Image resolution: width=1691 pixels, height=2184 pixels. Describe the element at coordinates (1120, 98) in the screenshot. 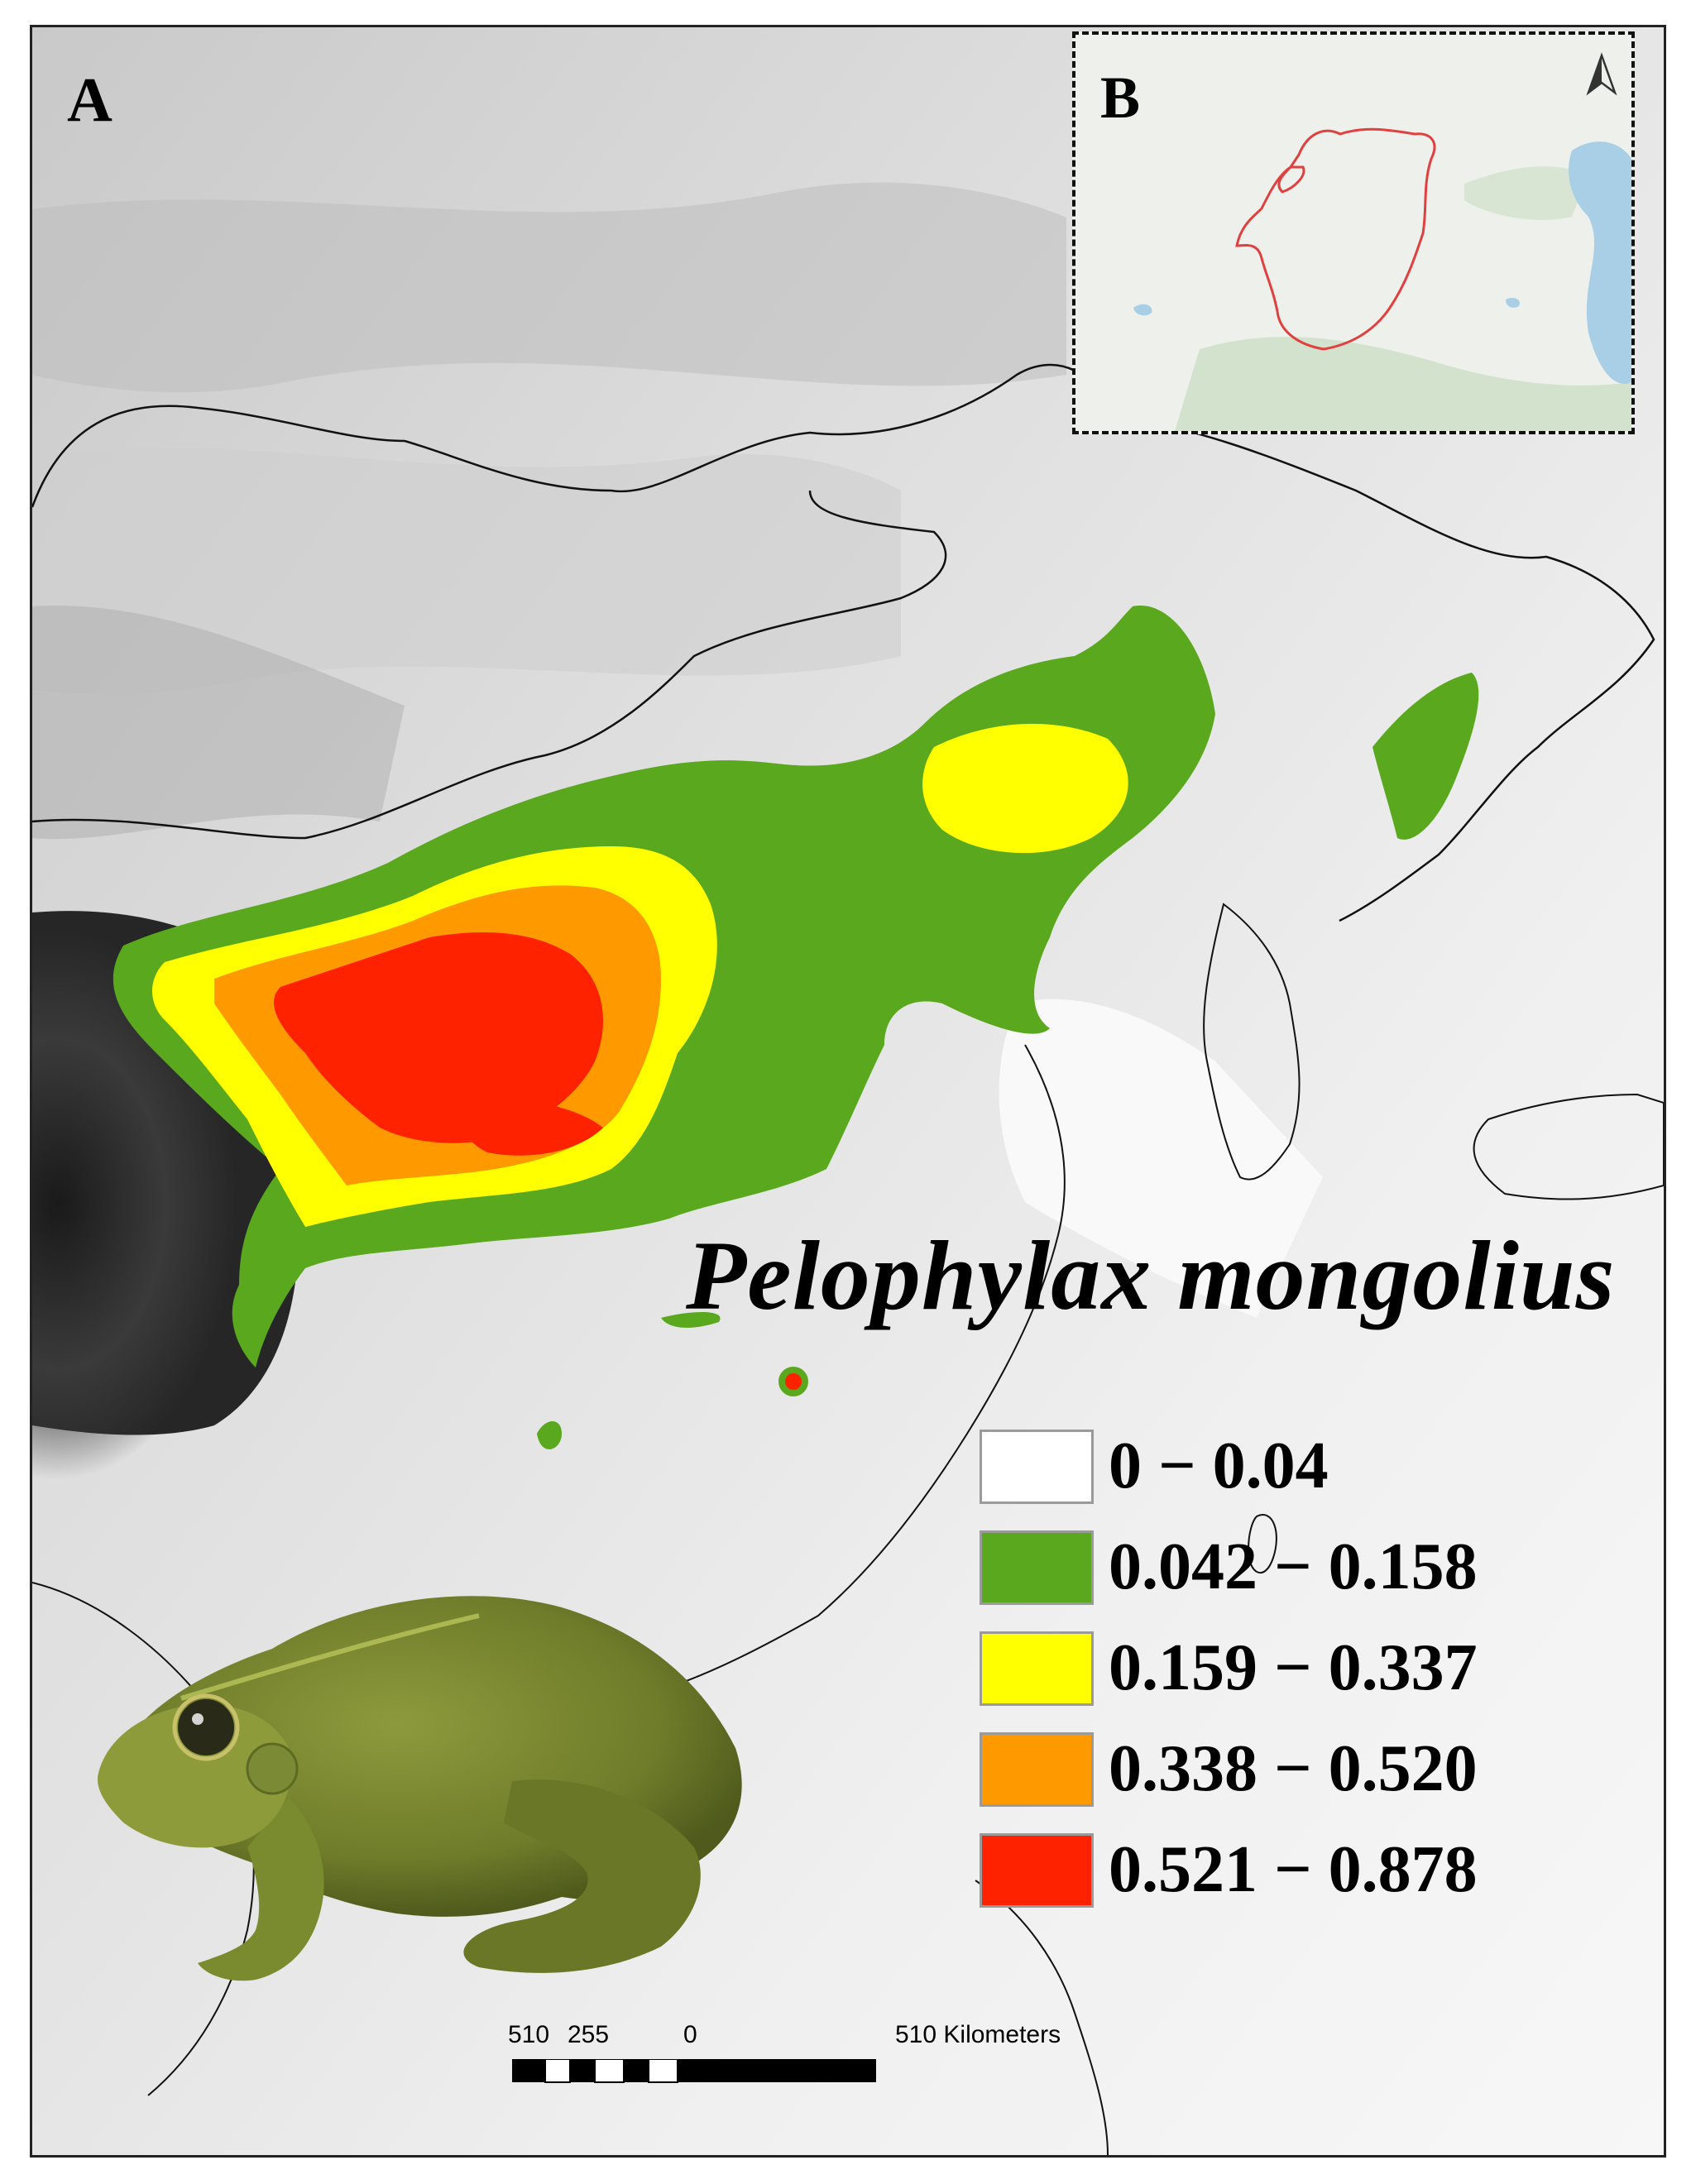

I see `panel-b-label: B` at that location.